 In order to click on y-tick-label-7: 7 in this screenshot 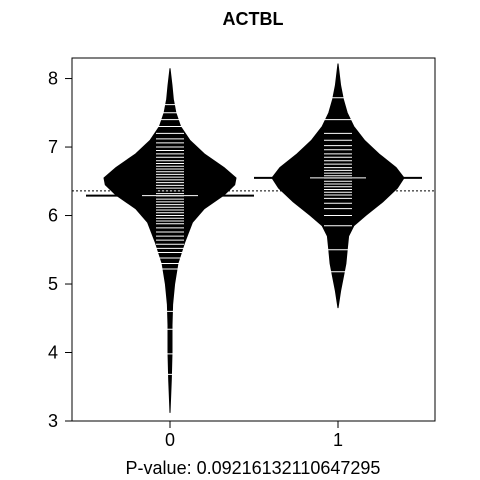, I will do `click(53, 147)`.